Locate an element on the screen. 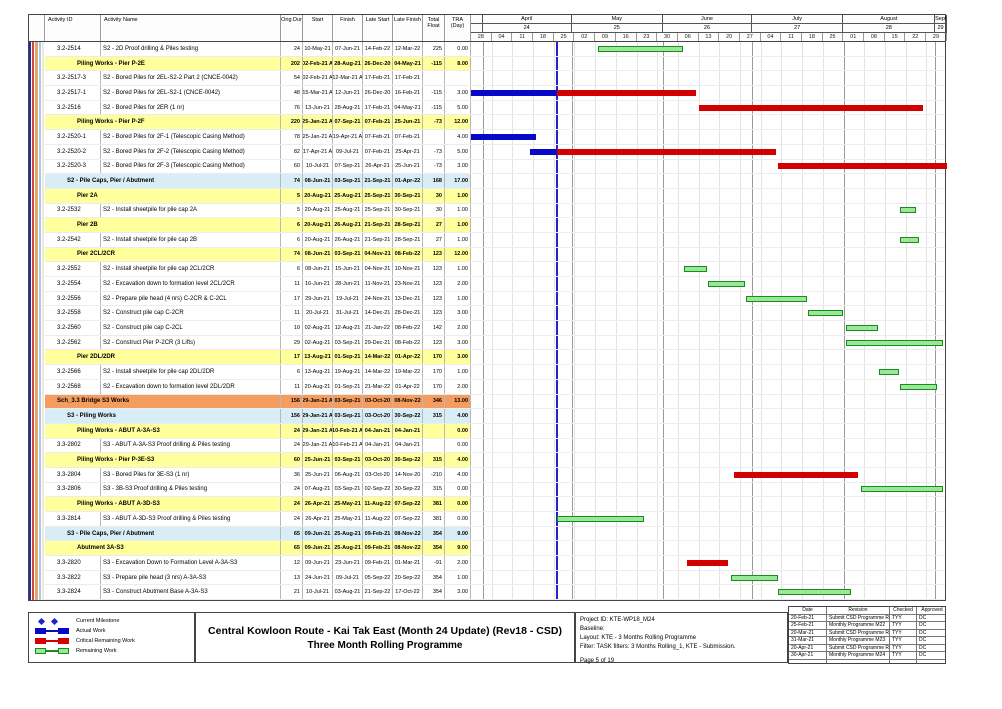 The height and width of the screenshot is (709, 1002). late_start-cell: 24-Nov-21 is located at coordinates (378, 298).